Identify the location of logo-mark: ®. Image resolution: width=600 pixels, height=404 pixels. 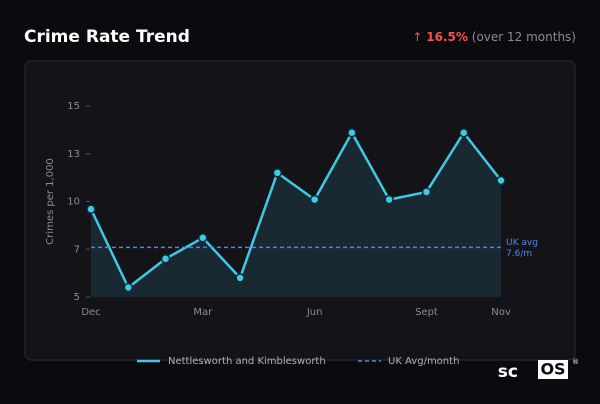
(575, 362).